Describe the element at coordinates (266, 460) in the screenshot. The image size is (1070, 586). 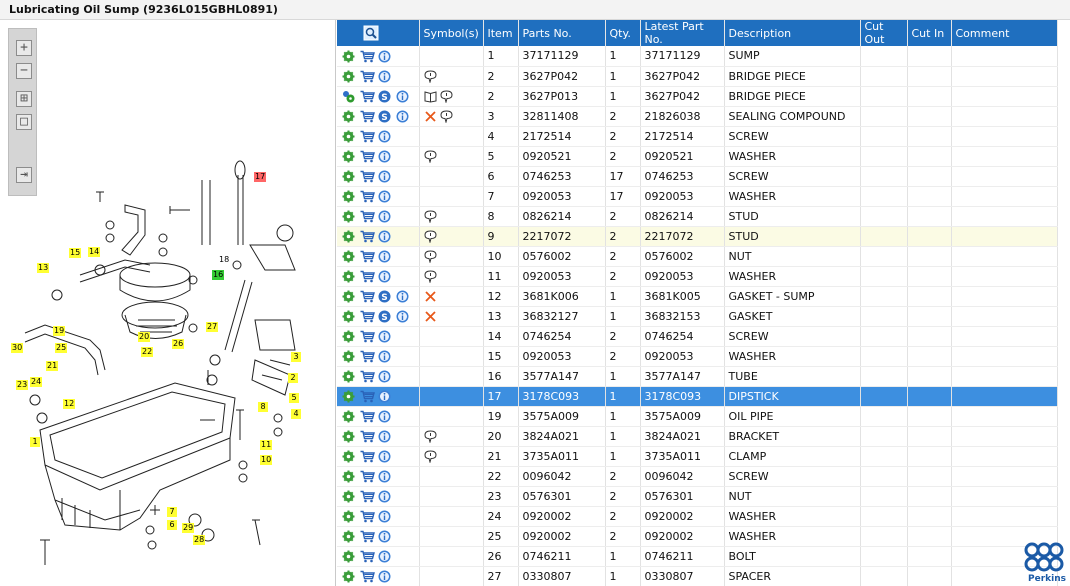
I see `callout-10: 10` at that location.